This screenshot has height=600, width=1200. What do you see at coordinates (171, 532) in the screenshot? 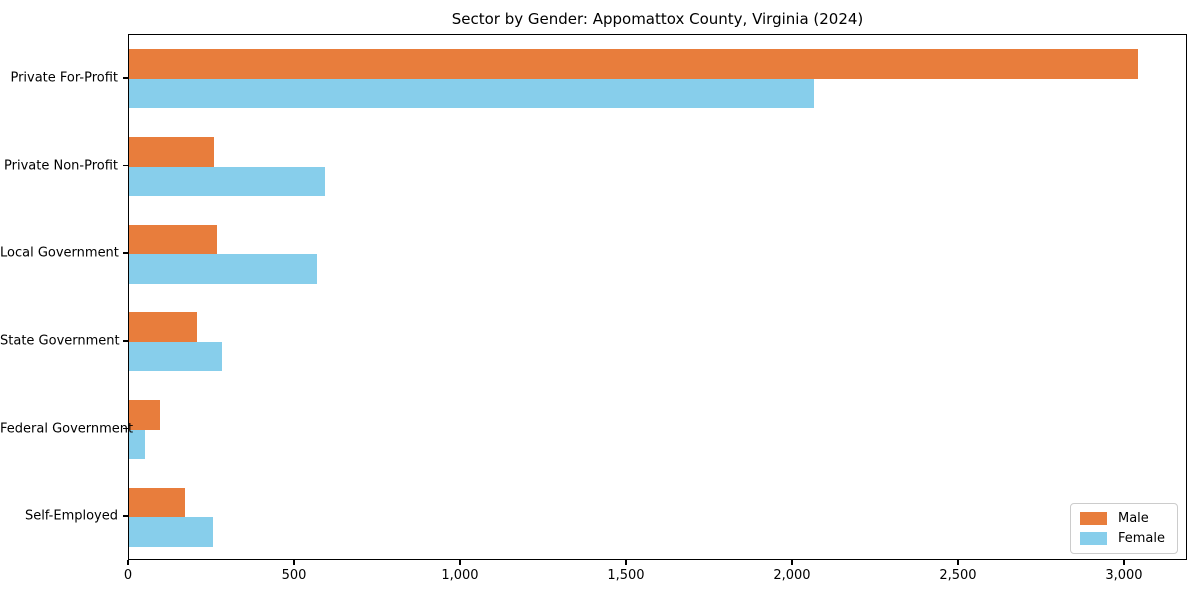
I see `bar-female-self-employed` at bounding box center [171, 532].